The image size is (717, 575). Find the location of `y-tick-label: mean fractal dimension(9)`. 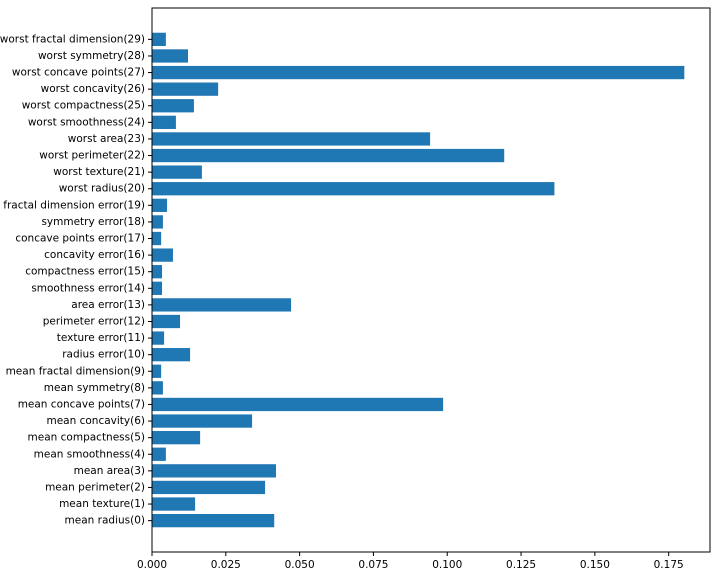

y-tick-label: mean fractal dimension(9) is located at coordinates (75, 371).